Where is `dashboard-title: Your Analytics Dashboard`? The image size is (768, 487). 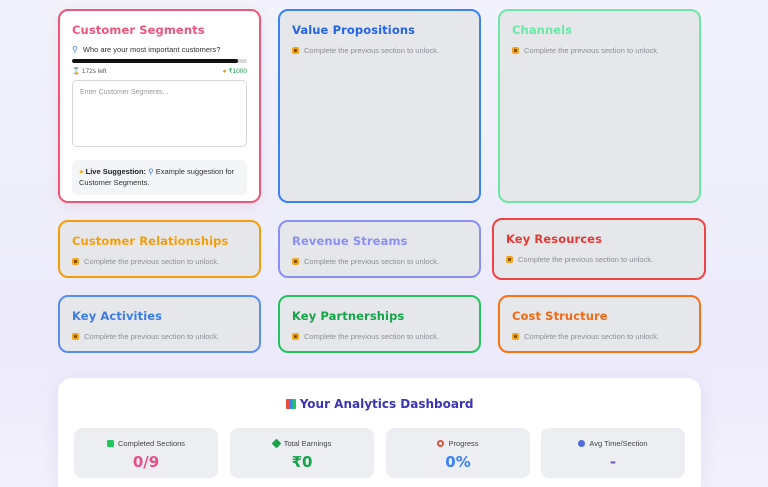
dashboard-title: Your Analytics Dashboard is located at coordinates (379, 404).